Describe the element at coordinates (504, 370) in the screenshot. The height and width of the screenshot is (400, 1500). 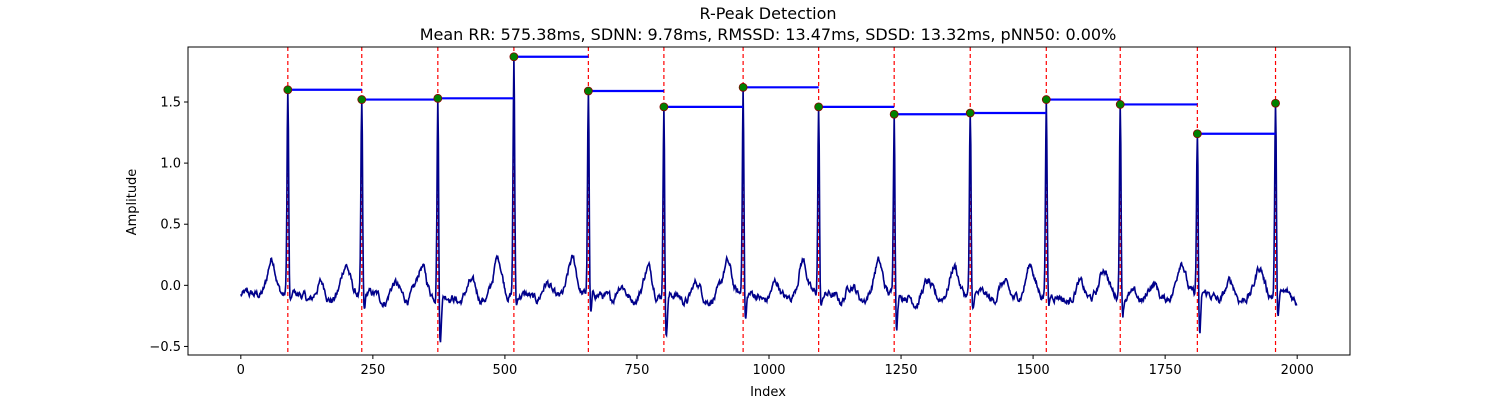
I see `x-tick-label: 500` at that location.